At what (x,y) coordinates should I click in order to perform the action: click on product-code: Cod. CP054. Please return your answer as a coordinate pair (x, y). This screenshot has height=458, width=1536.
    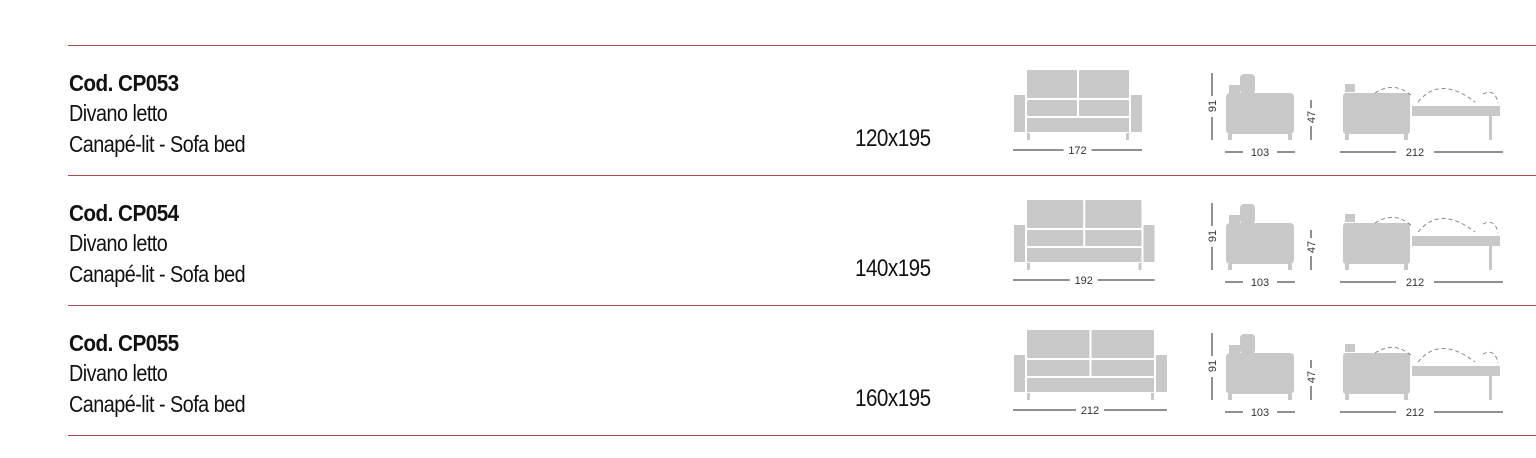
    Looking at the image, I should click on (124, 213).